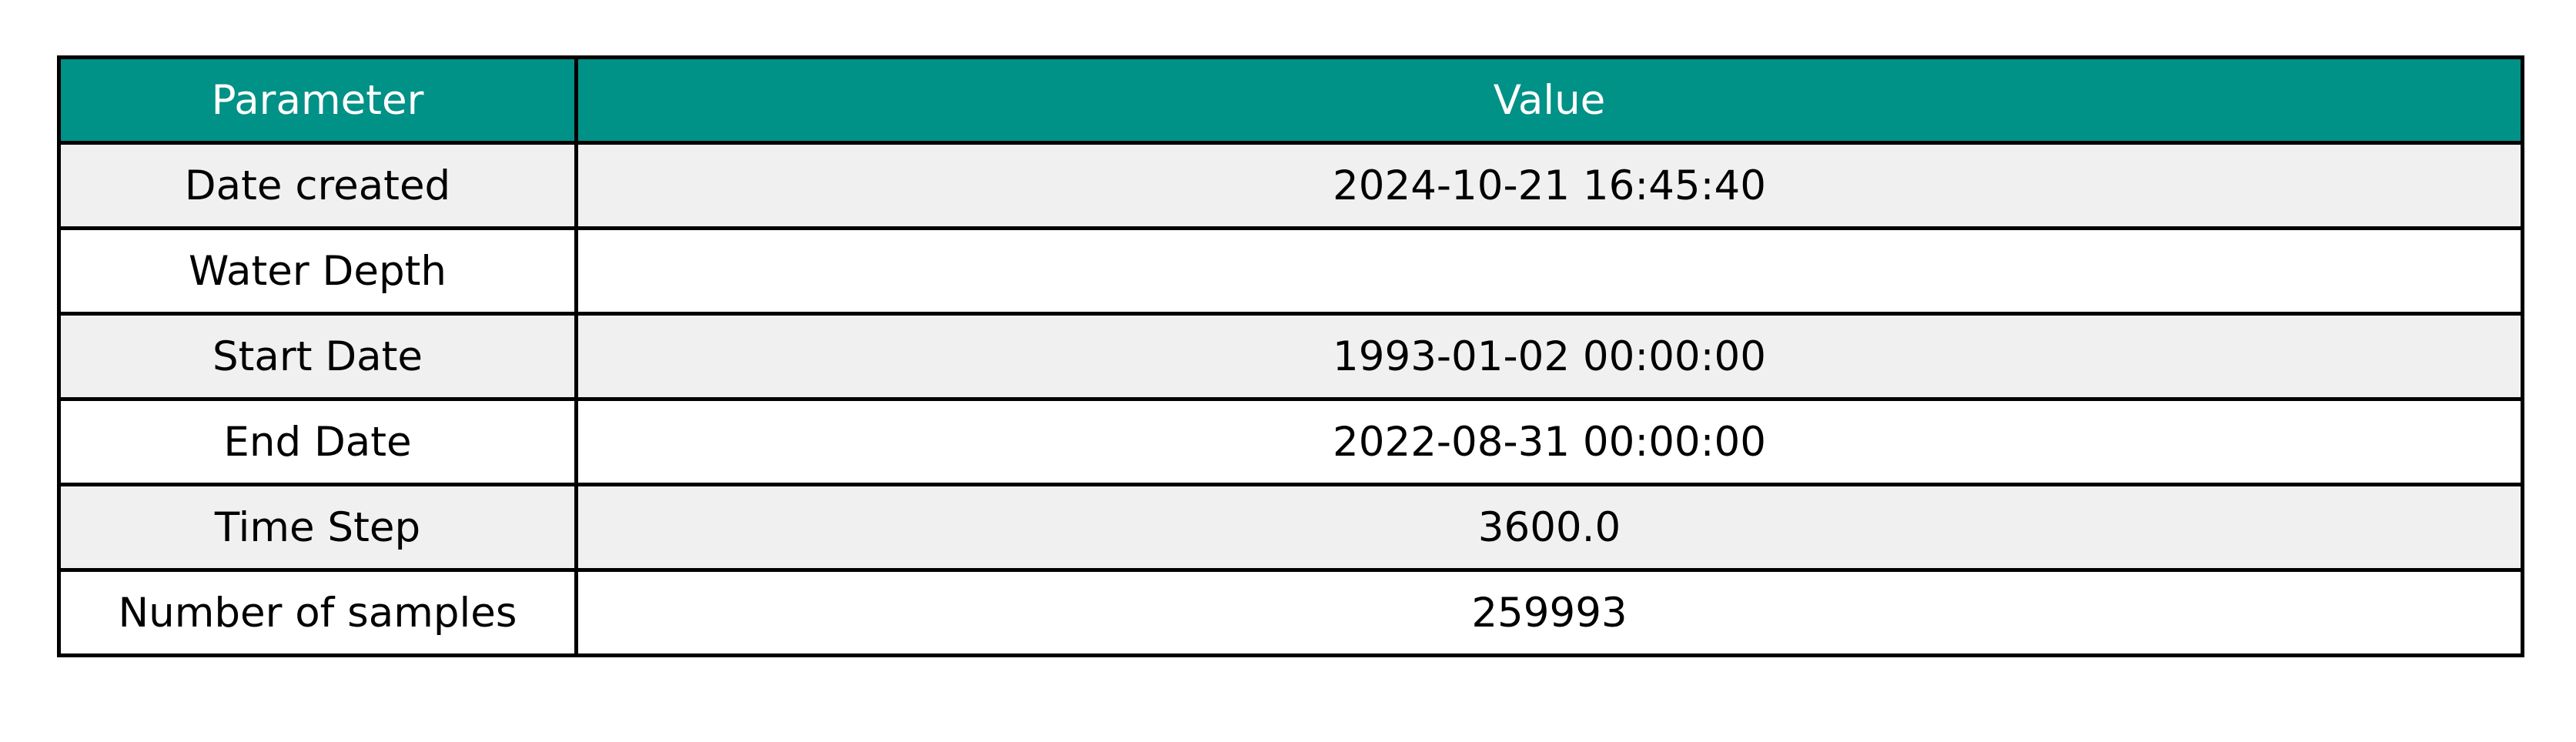 Image resolution: width=2576 pixels, height=742 pixels. What do you see at coordinates (1549, 356) in the screenshot?
I see `value-cell: 1993-01-02 00:00:00` at bounding box center [1549, 356].